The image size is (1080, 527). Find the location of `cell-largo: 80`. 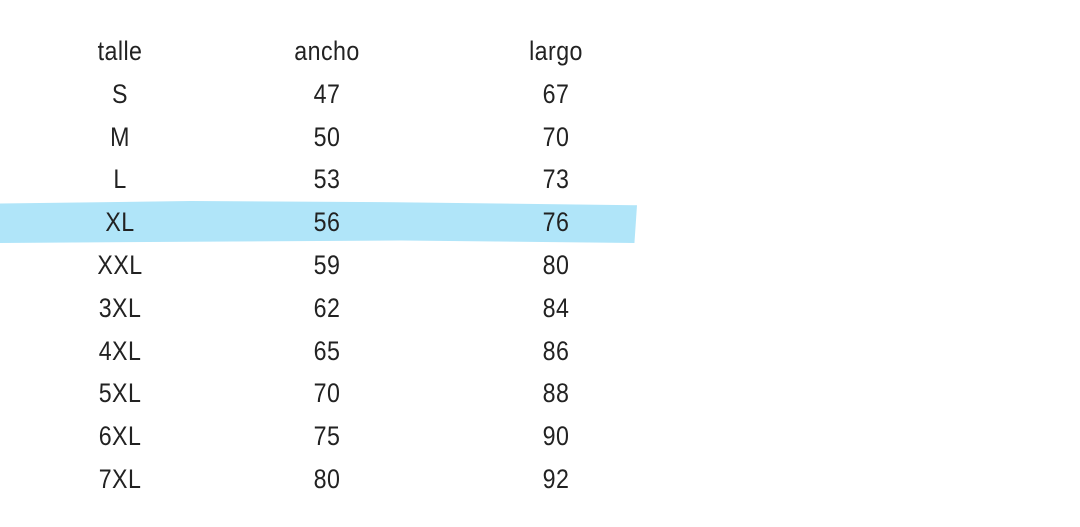

cell-largo: 80 is located at coordinates (556, 264).